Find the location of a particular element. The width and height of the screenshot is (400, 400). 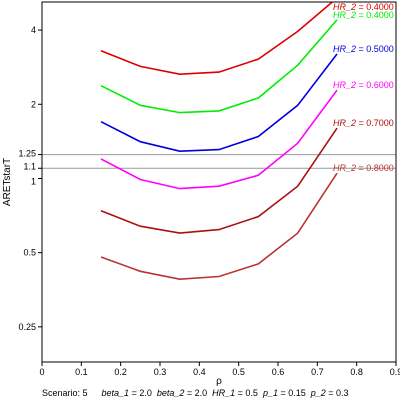

y-axis: 0.25 0.5 1 1.1 1.25 2 4 is located at coordinates (30, 178).